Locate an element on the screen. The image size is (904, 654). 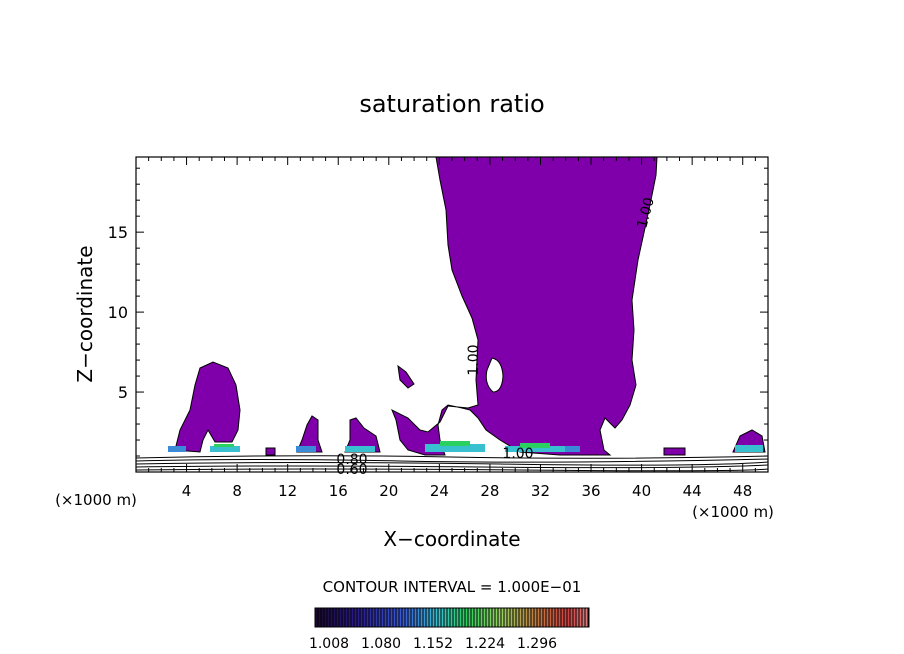
colorbar-stripes is located at coordinates (453, 617).